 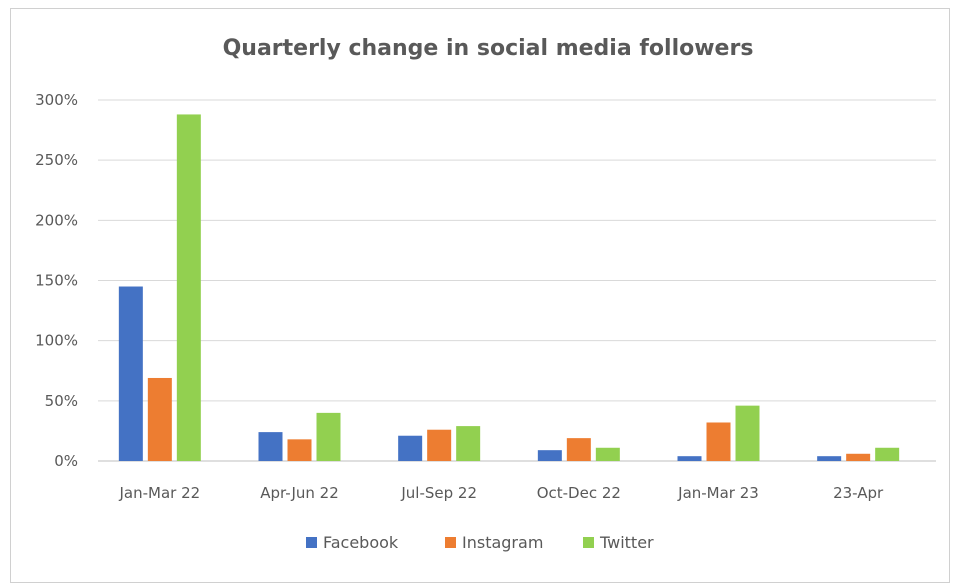 I want to click on y-tick-label: 100%, so click(x=56, y=341).